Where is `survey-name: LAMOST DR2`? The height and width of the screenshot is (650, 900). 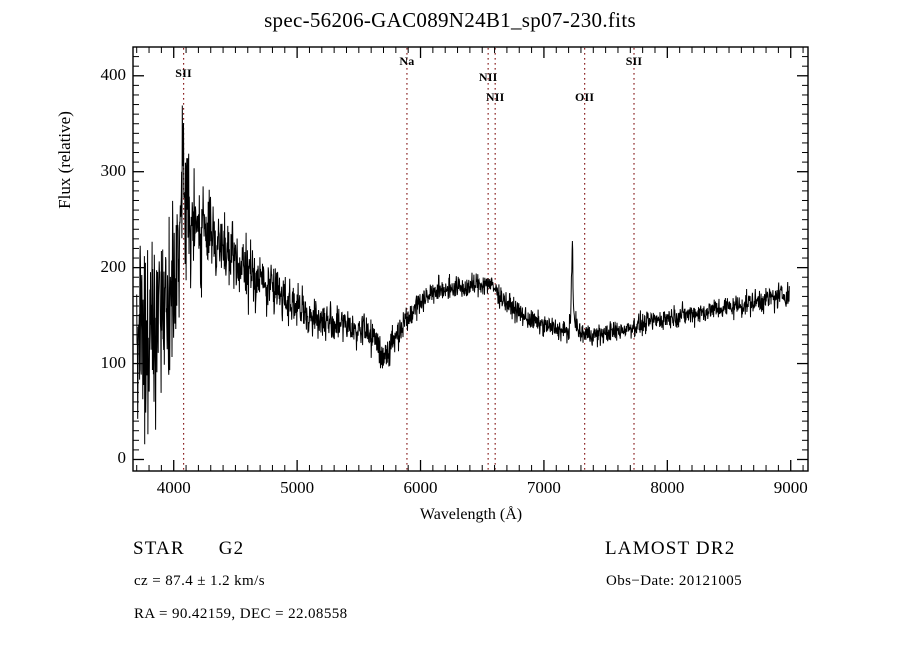
survey-name: LAMOST DR2 is located at coordinates (670, 548).